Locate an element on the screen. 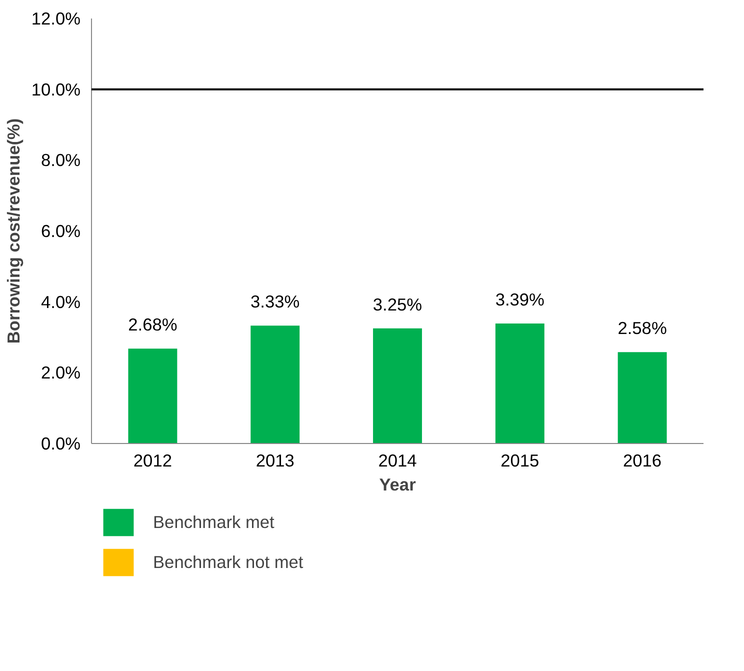 The image size is (744, 671). y-tick-label: 12.0% is located at coordinates (56, 18).